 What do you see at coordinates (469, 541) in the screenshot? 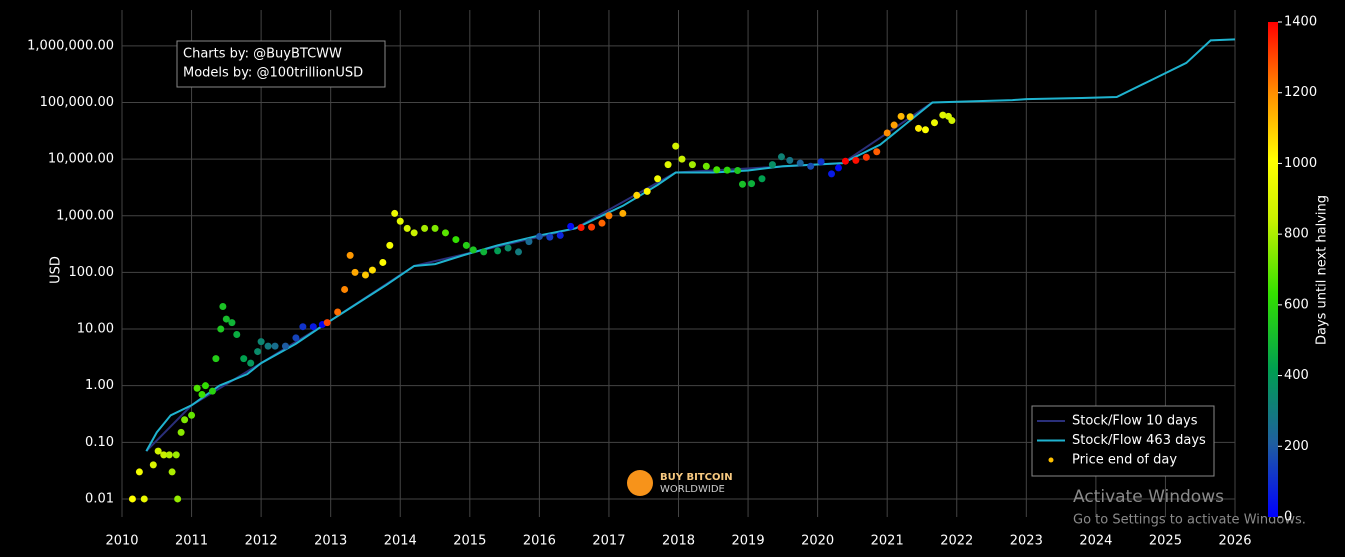
I see `x-tick-label: 2015` at bounding box center [469, 541].